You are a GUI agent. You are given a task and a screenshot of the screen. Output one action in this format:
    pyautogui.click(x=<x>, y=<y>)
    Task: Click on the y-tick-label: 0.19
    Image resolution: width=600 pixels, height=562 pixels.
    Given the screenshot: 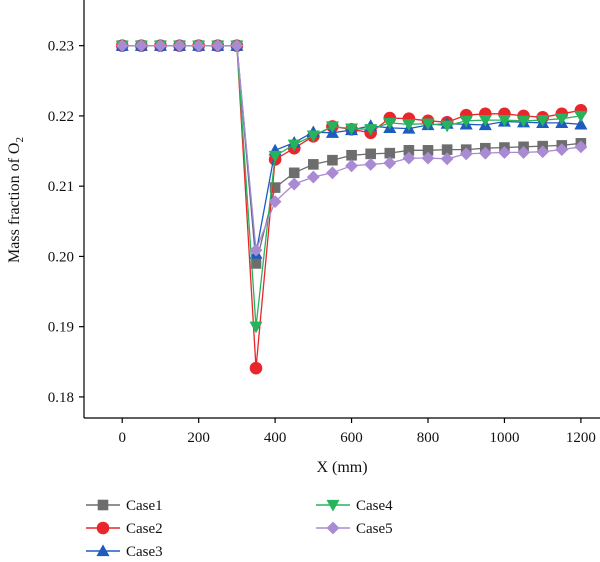 What is the action you would take?
    pyautogui.click(x=61, y=328)
    